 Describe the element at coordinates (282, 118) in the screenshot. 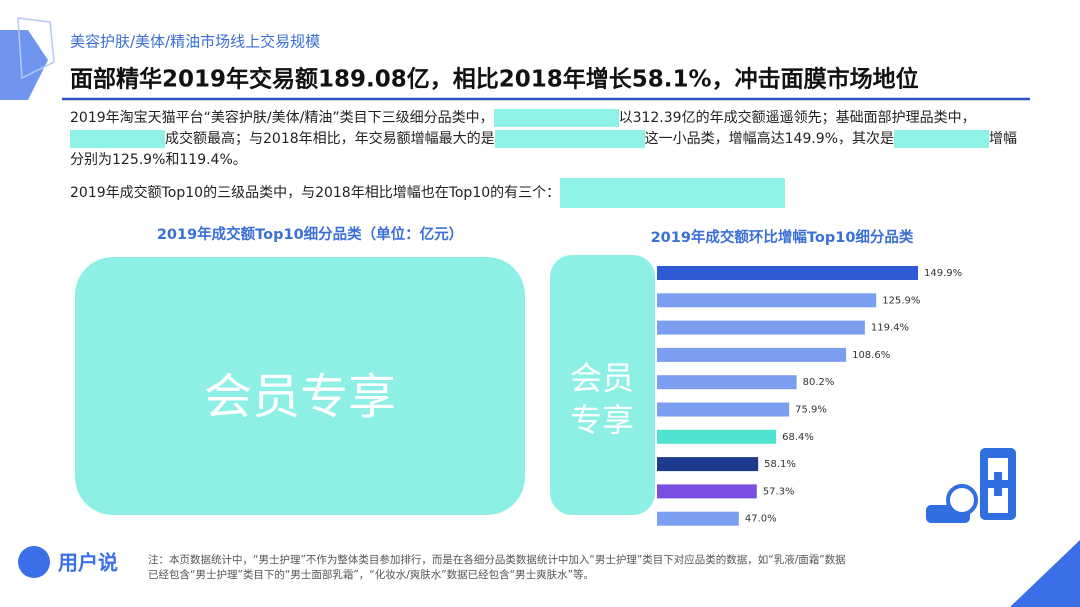

I see `text: 2019年淘宝天猫平台“美容护肤/美体/精油”类目下三级细分品类中，` at that location.